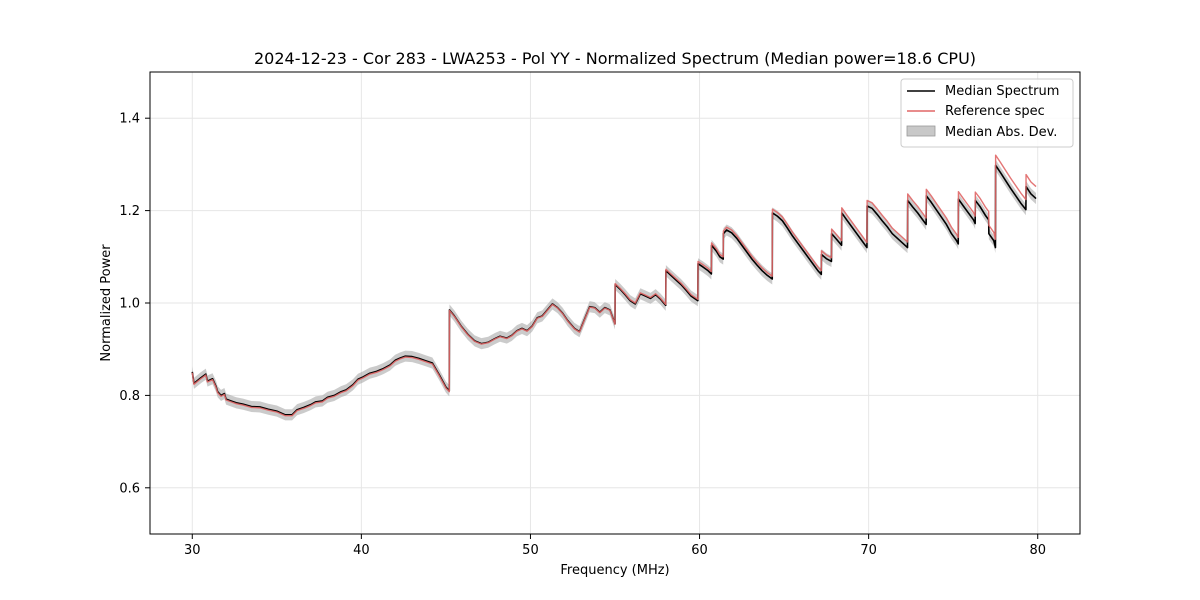 Image resolution: width=1200 pixels, height=600 pixels. What do you see at coordinates (614, 570) in the screenshot?
I see `x-axis-label: Frequency (MHz)` at bounding box center [614, 570].